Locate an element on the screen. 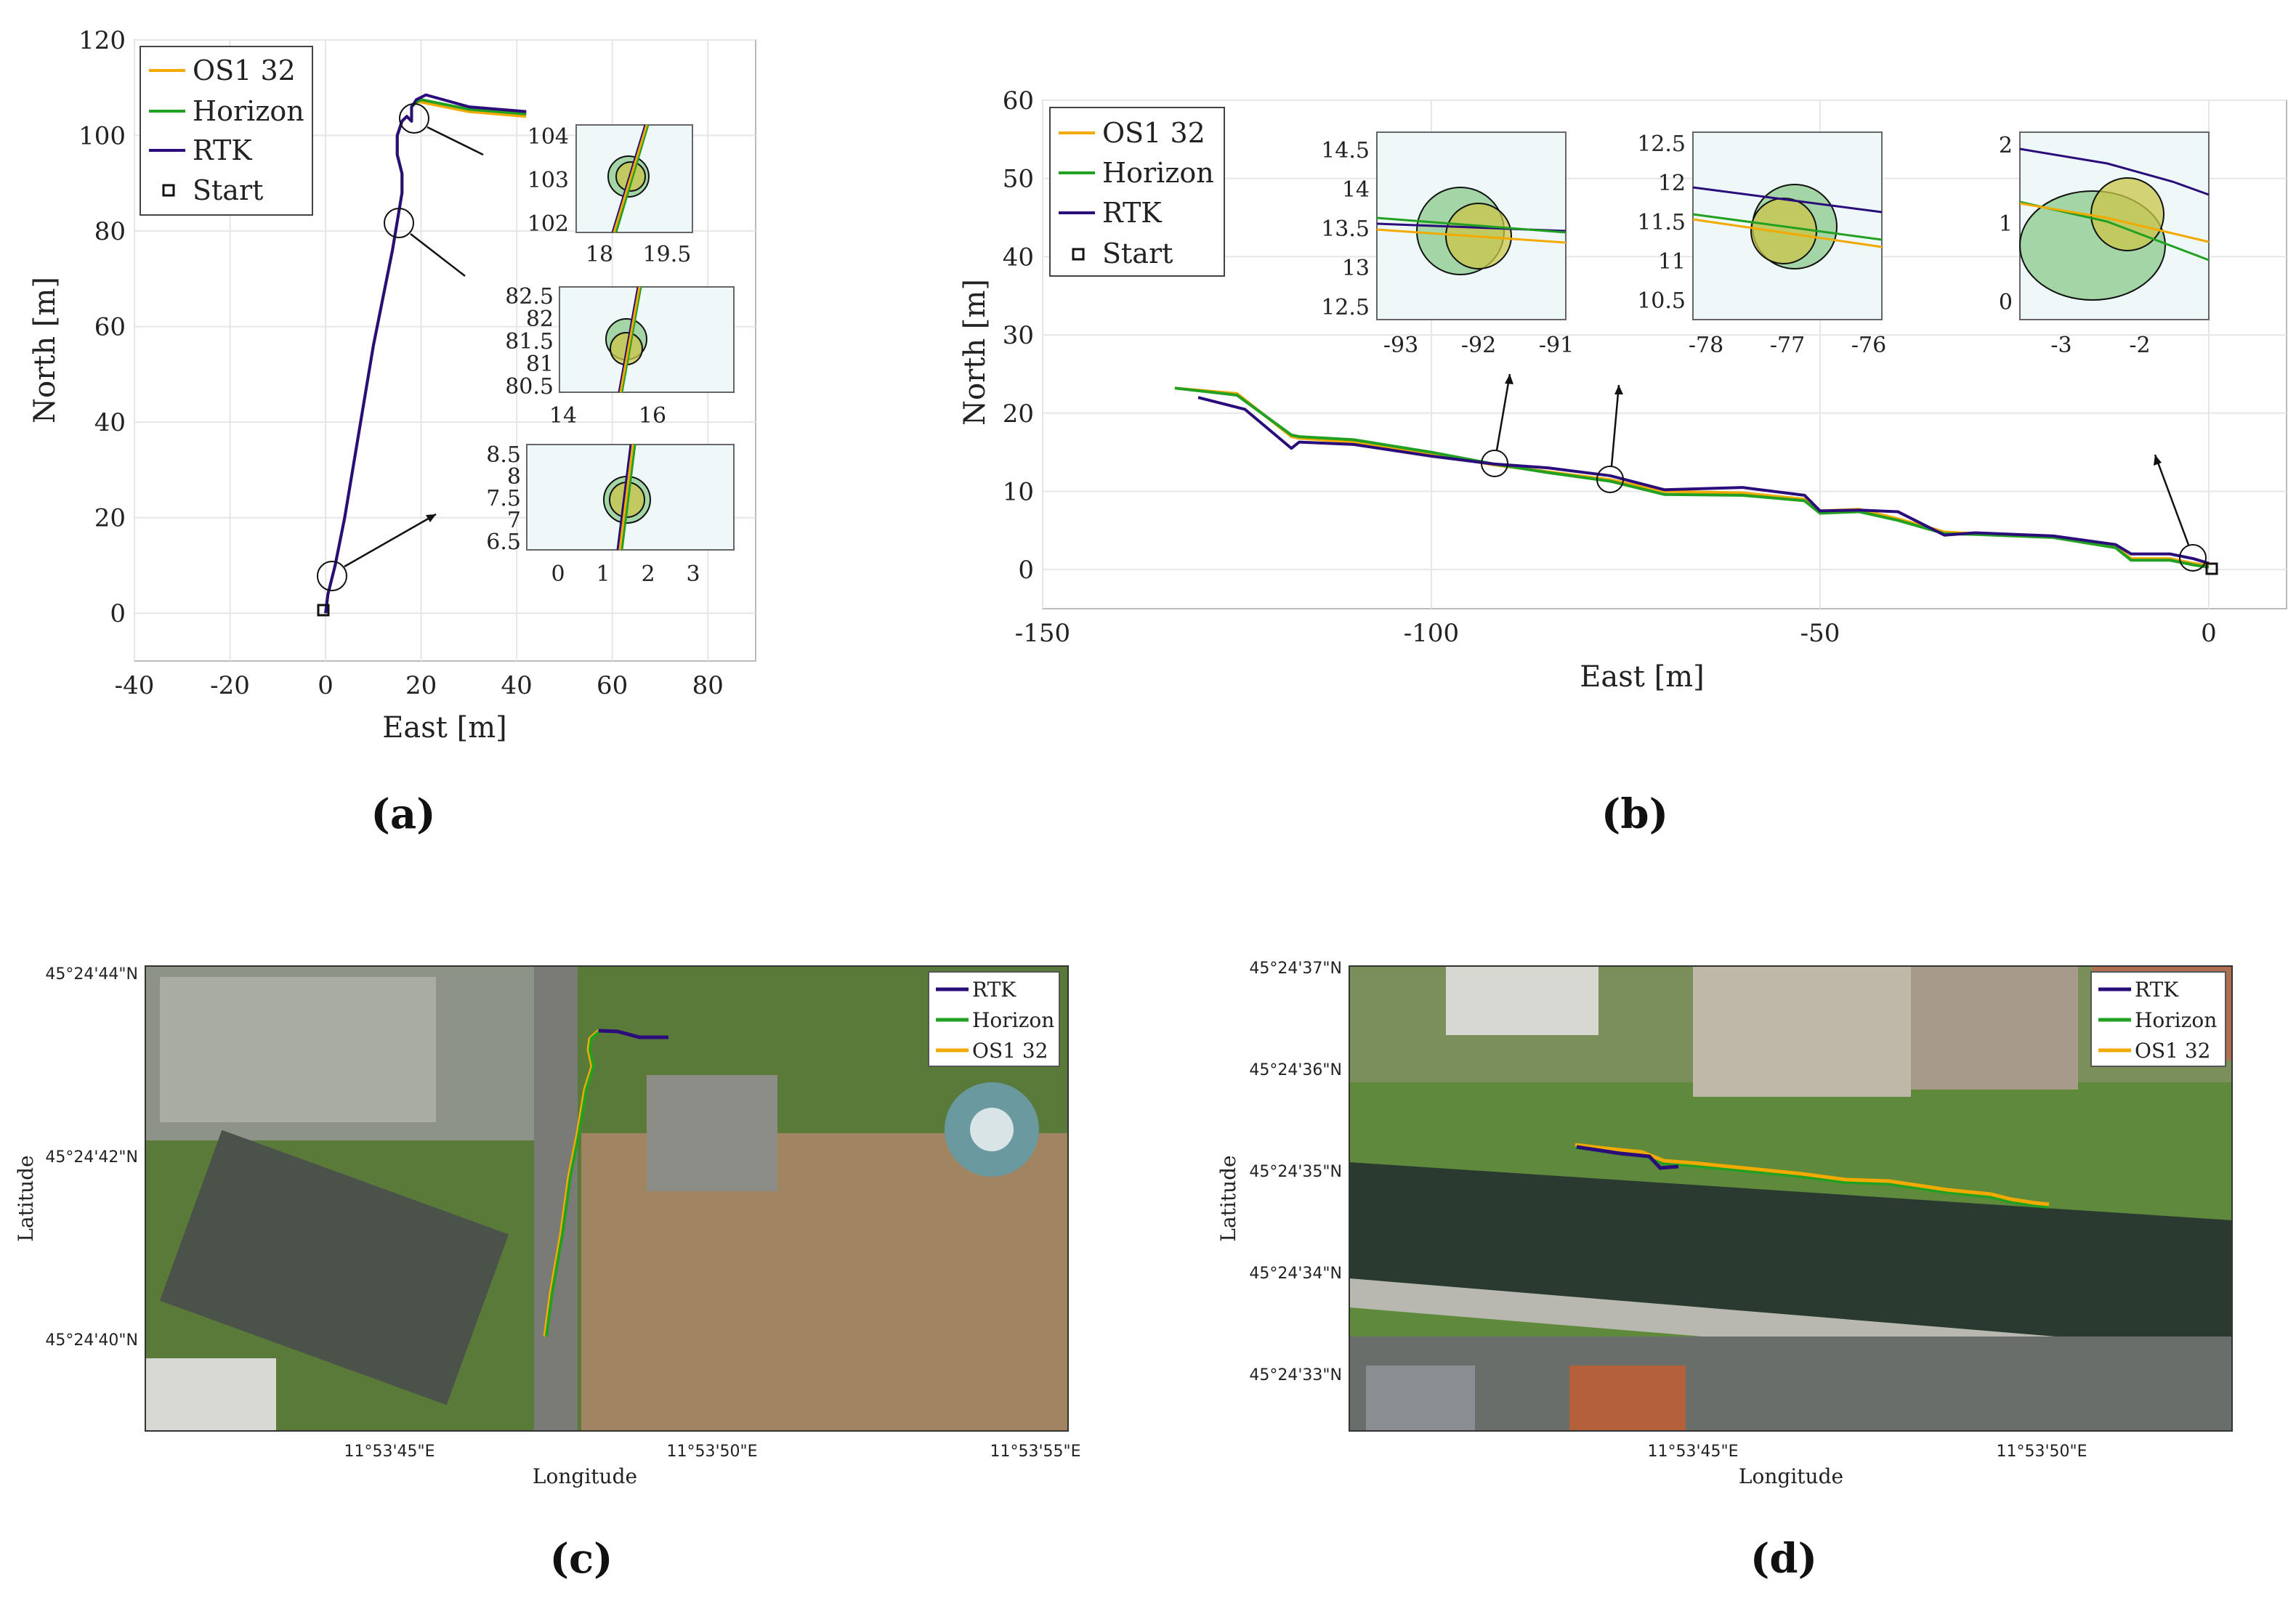  y-tick-label: 50 is located at coordinates (1018, 179).